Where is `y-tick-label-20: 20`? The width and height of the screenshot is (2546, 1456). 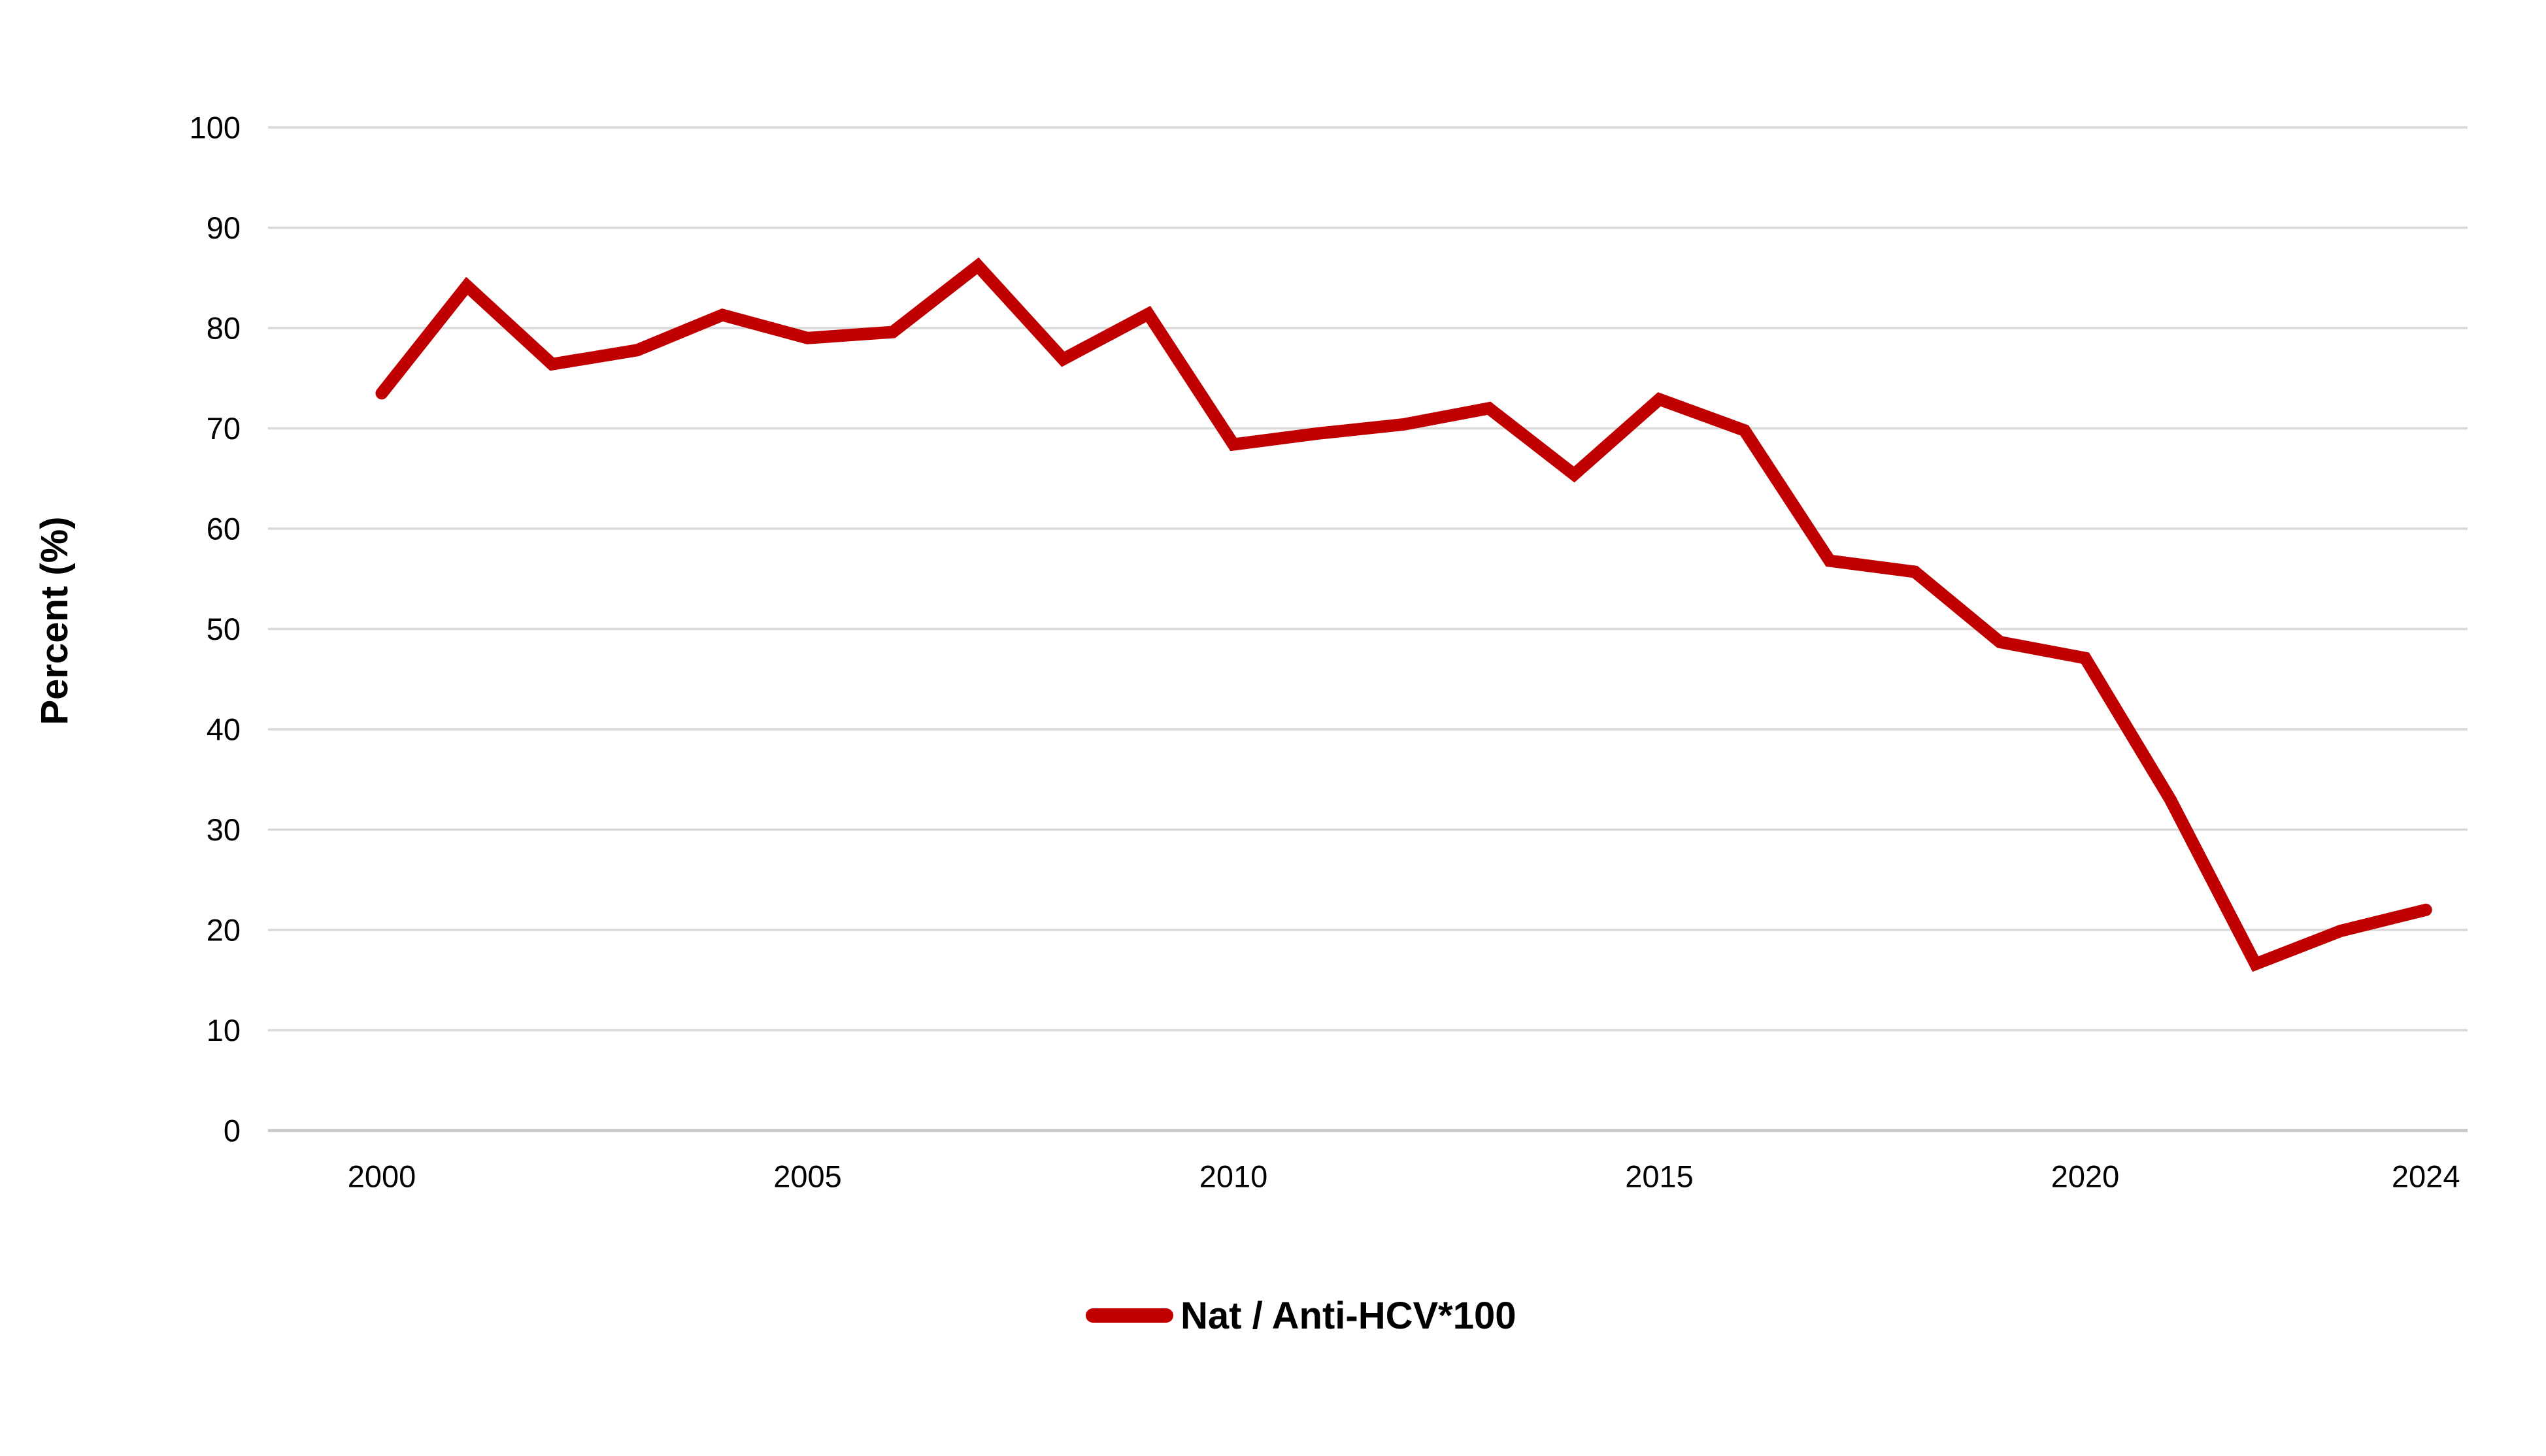 y-tick-label-20: 20 is located at coordinates (224, 930).